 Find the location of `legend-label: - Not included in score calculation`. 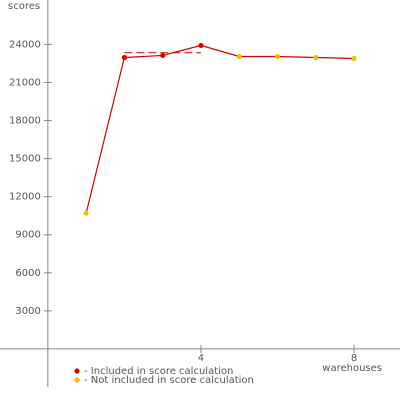

legend-label: - Not included in score calculation is located at coordinates (169, 380).